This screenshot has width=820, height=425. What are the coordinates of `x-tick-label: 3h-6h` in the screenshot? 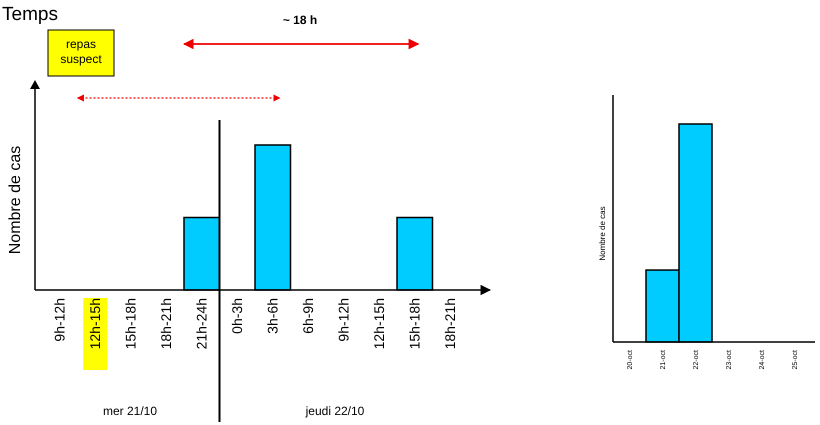 It's located at (272, 316).